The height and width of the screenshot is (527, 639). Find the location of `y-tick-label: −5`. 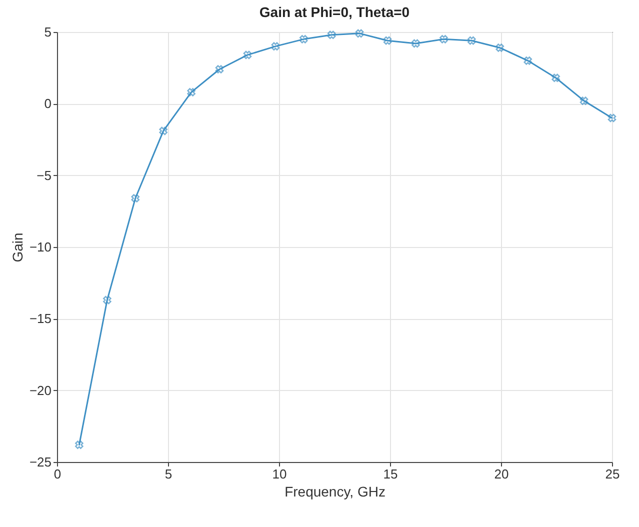

y-tick-label: −5 is located at coordinates (44, 175).